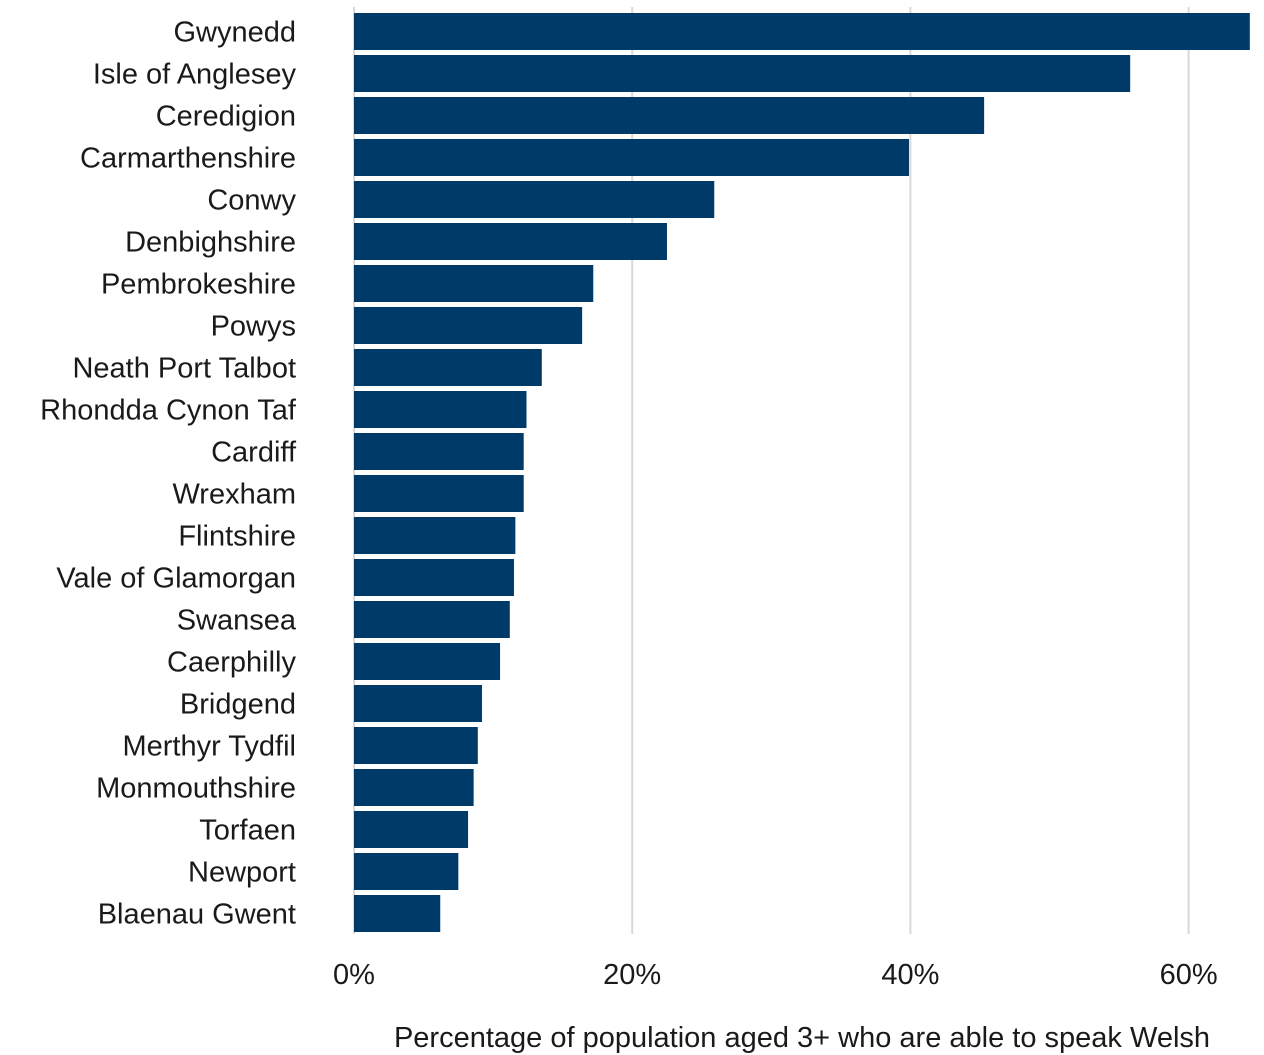 The width and height of the screenshot is (1264, 1055). Describe the element at coordinates (238, 705) in the screenshot. I see `category-label: Bridgend` at that location.